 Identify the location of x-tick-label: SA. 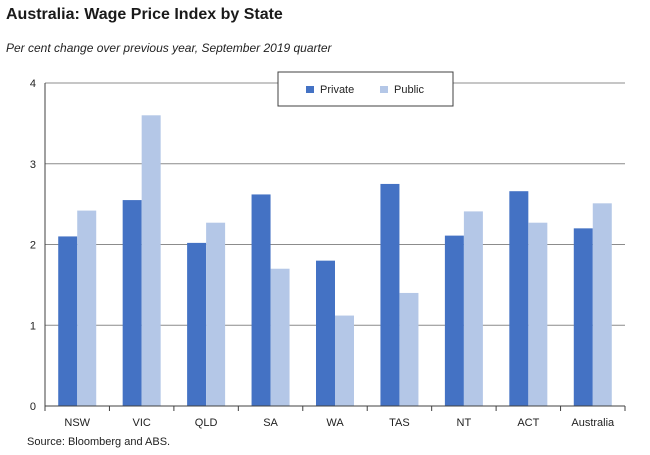
(270, 423).